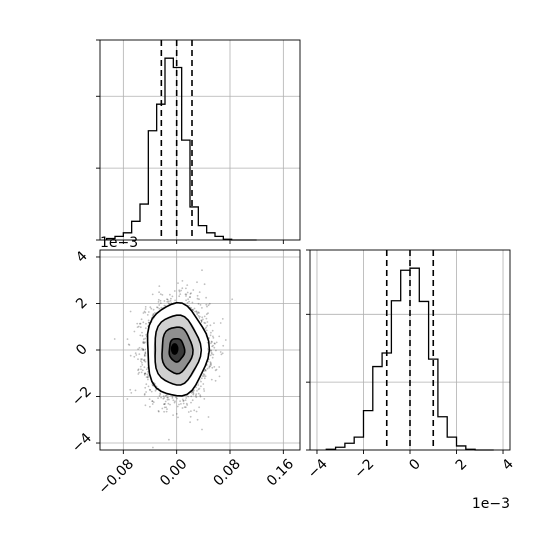 This screenshot has width=550, height=550. What do you see at coordinates (415, 465) in the screenshot?
I see `x-tick-label: 0` at bounding box center [415, 465].